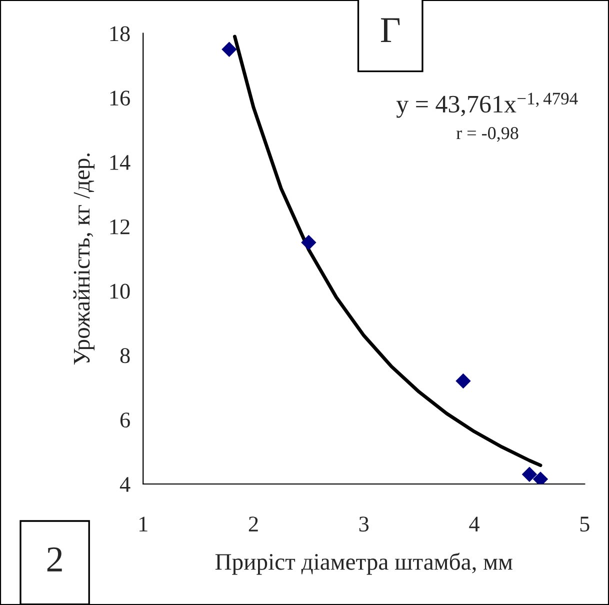  Describe the element at coordinates (125, 420) in the screenshot. I see `y-tick-label: 6` at that location.